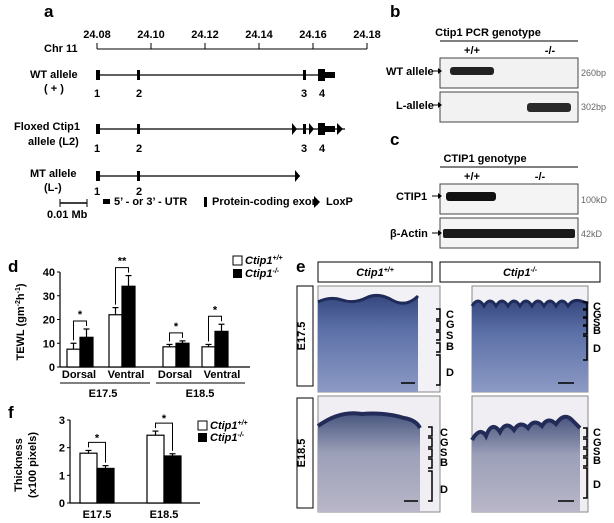 The width and height of the screenshot is (614, 523). Describe the element at coordinates (317, 202) in the screenshot. I see `loxp-legend-icon` at that location.